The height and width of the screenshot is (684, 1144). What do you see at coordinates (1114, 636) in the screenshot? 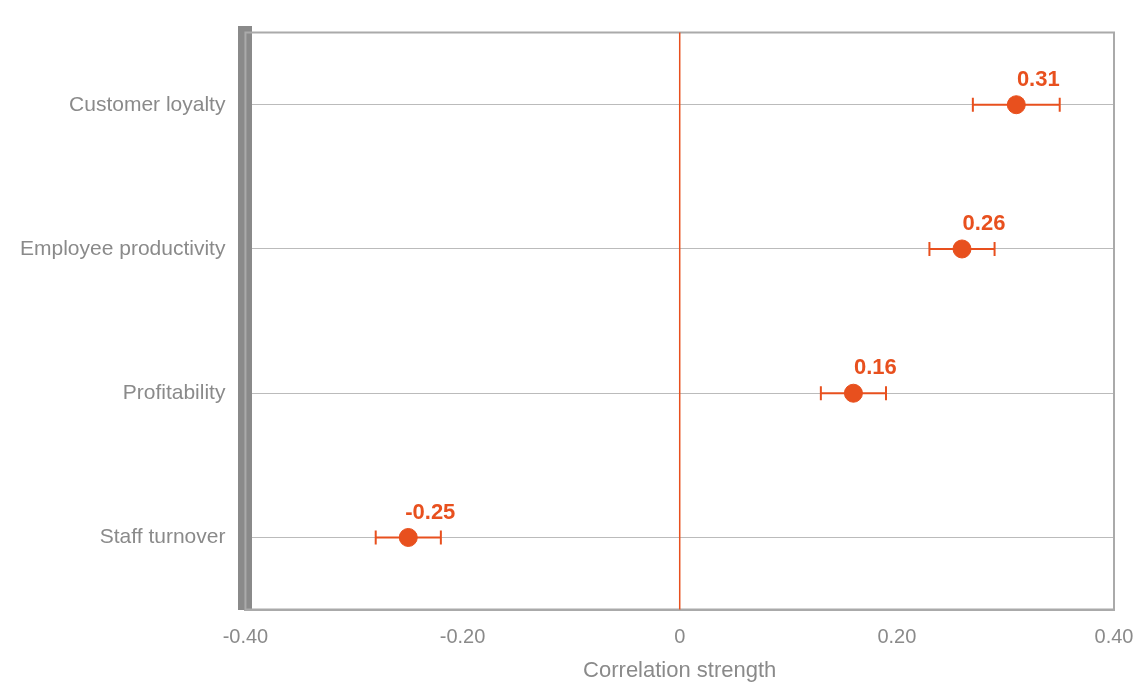
I see `x-tick-label: 0.40` at bounding box center [1114, 636].